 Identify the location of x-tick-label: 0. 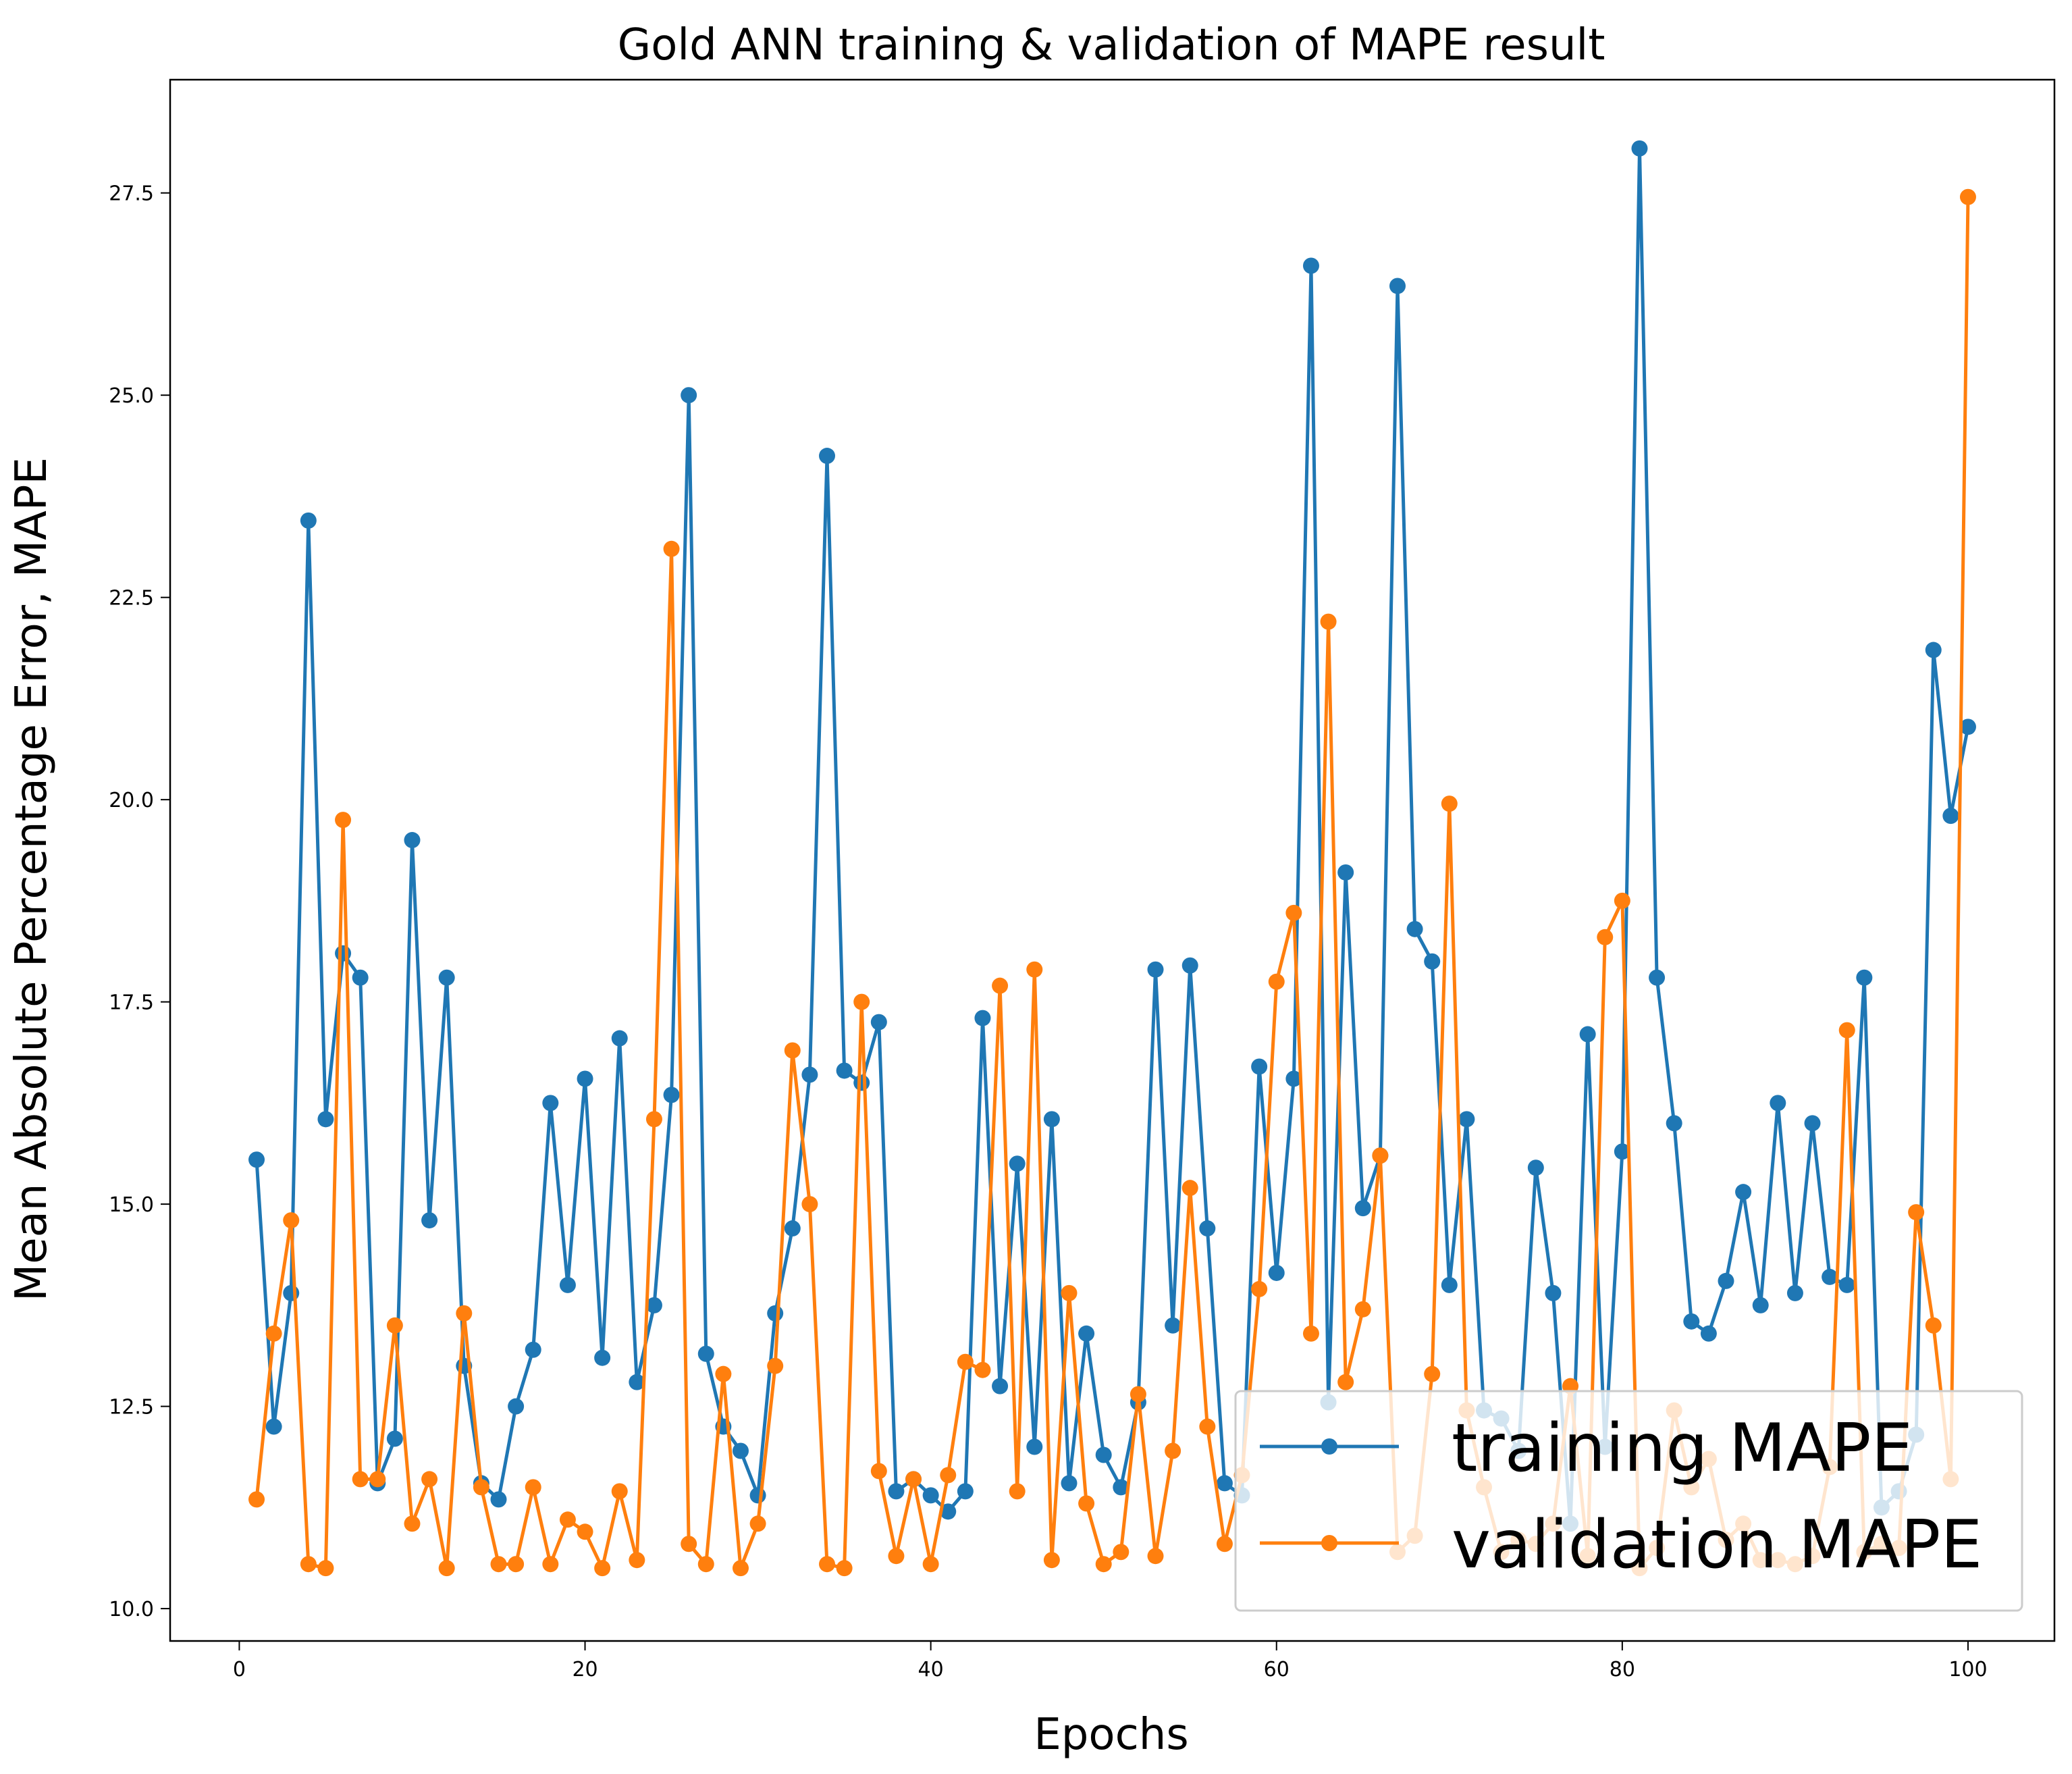
(239, 1669).